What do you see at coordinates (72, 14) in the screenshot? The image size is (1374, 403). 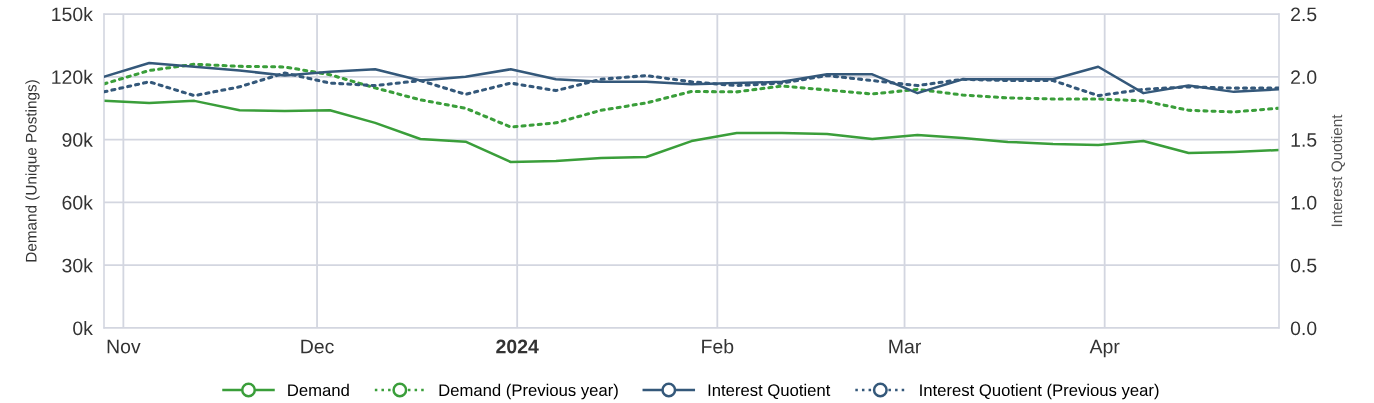 I see `y-tick-label: 150k` at bounding box center [72, 14].